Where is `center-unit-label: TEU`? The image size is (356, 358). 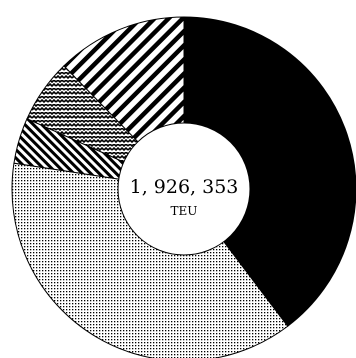
center-unit-label: TEU is located at coordinates (184, 211).